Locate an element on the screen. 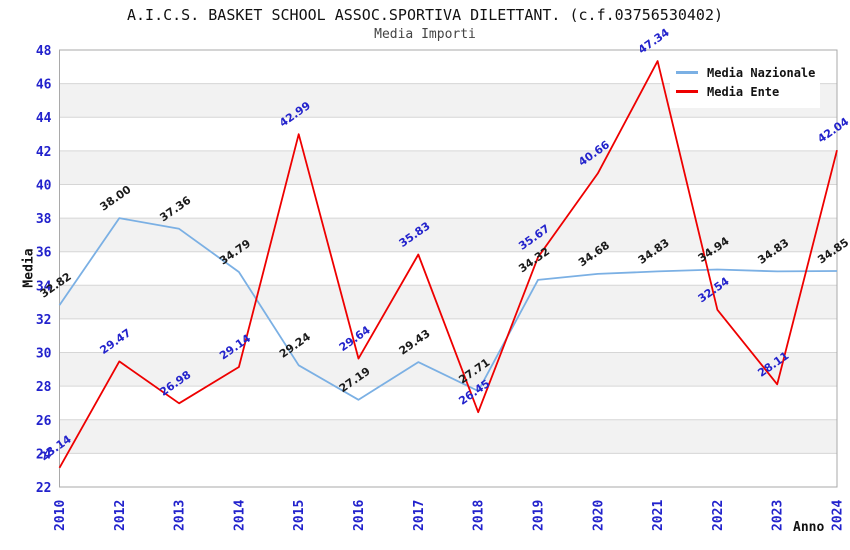  legend-item-media-ente: Media Ente is located at coordinates (745, 91).